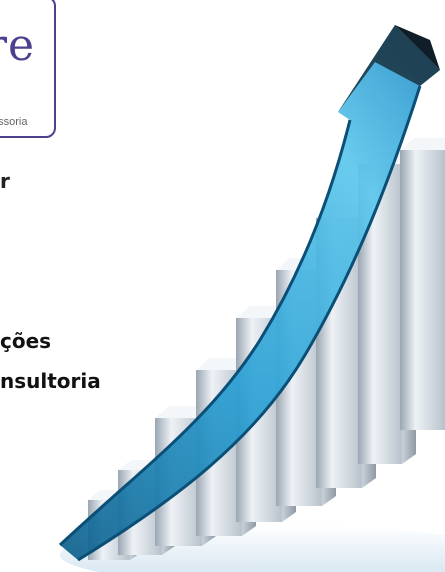 This screenshot has height=572, width=445. Describe the element at coordinates (18, 45) in the screenshot. I see `logo-mark: re` at that location.